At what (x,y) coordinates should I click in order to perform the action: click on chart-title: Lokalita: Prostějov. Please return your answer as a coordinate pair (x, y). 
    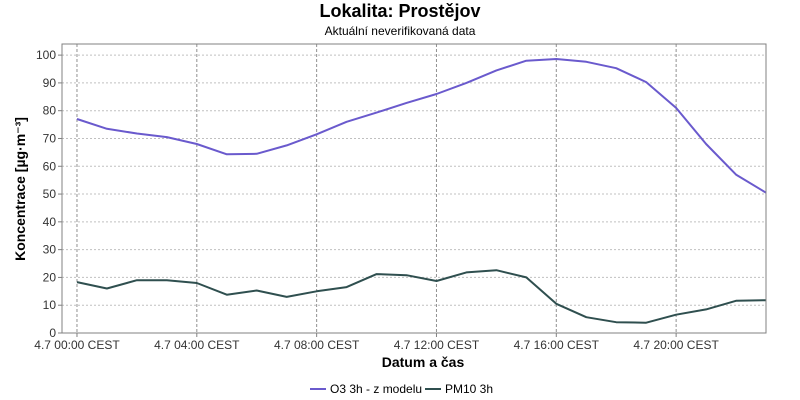
    Looking at the image, I should click on (399, 11).